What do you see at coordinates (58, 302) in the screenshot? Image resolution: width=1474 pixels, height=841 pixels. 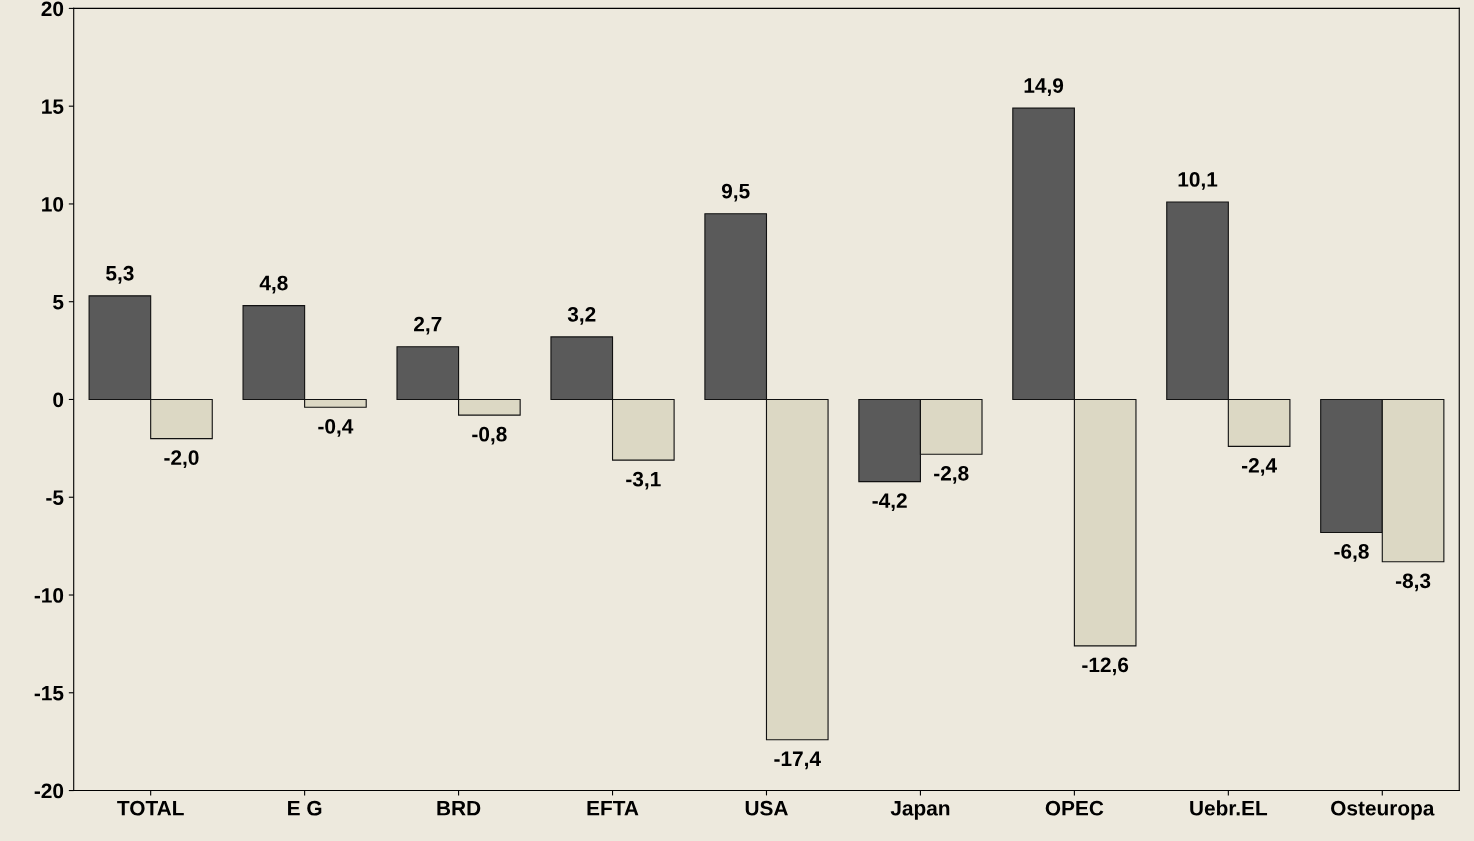 I see `y-tick-label: 5` at bounding box center [58, 302].